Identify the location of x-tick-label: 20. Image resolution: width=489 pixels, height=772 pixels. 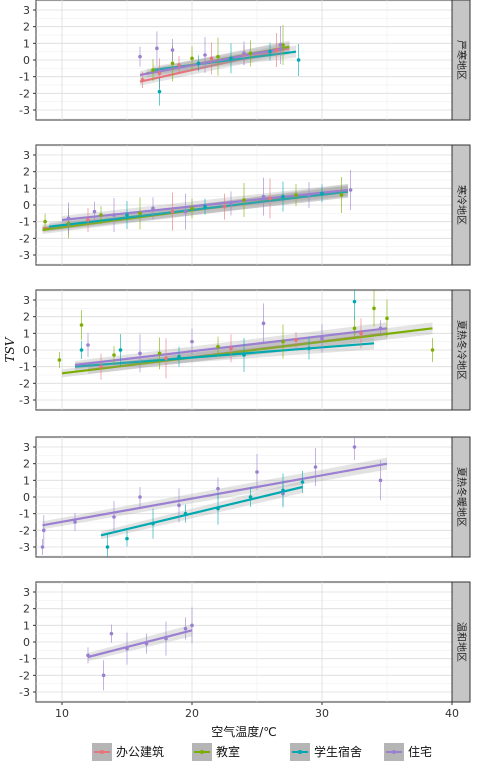
(192, 713).